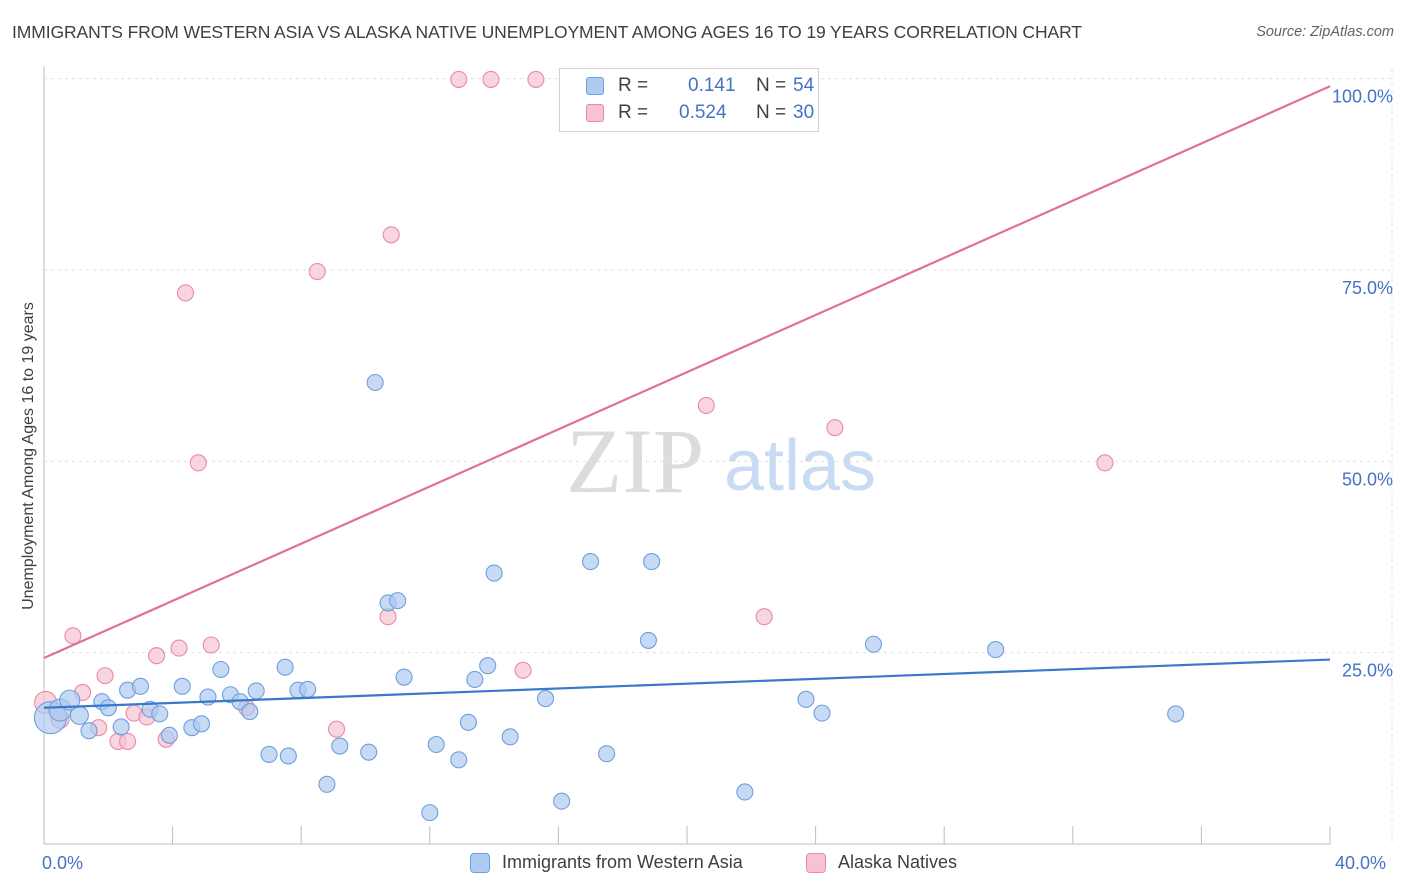 The height and width of the screenshot is (892, 1406). Describe the element at coordinates (595, 86) in the screenshot. I see `blue-swatch-icon` at that location.